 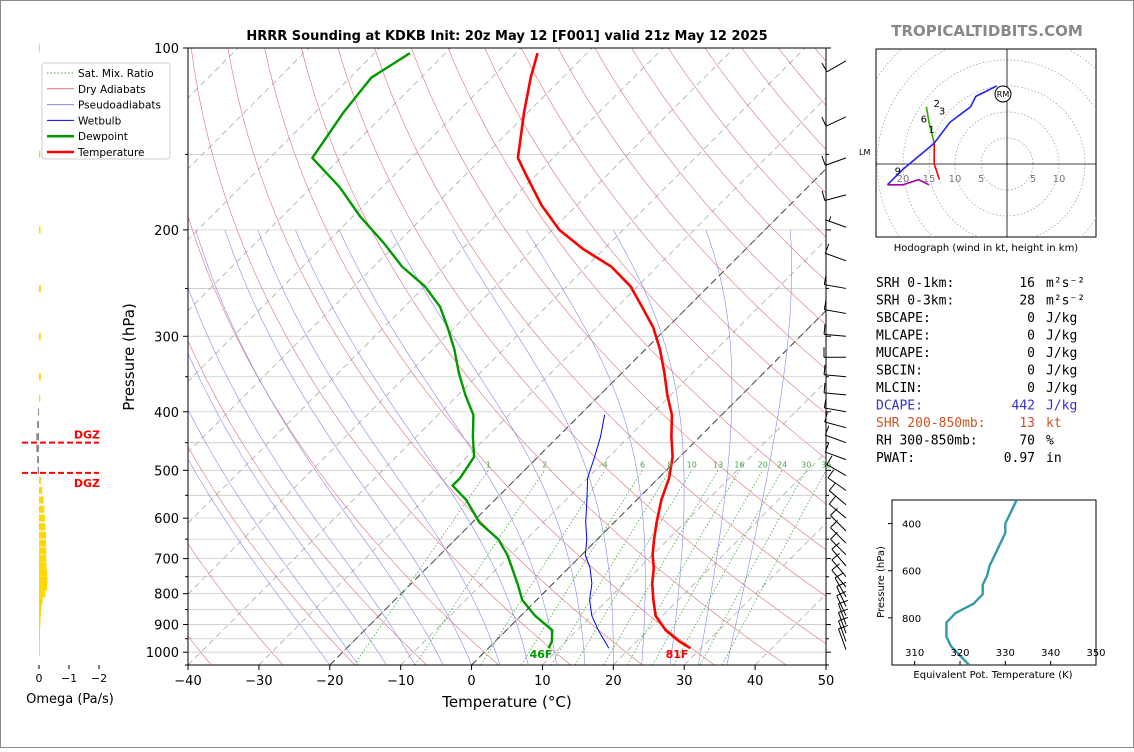 What do you see at coordinates (924, 119) in the screenshot?
I see `hodograph-height-label: 6` at bounding box center [924, 119].